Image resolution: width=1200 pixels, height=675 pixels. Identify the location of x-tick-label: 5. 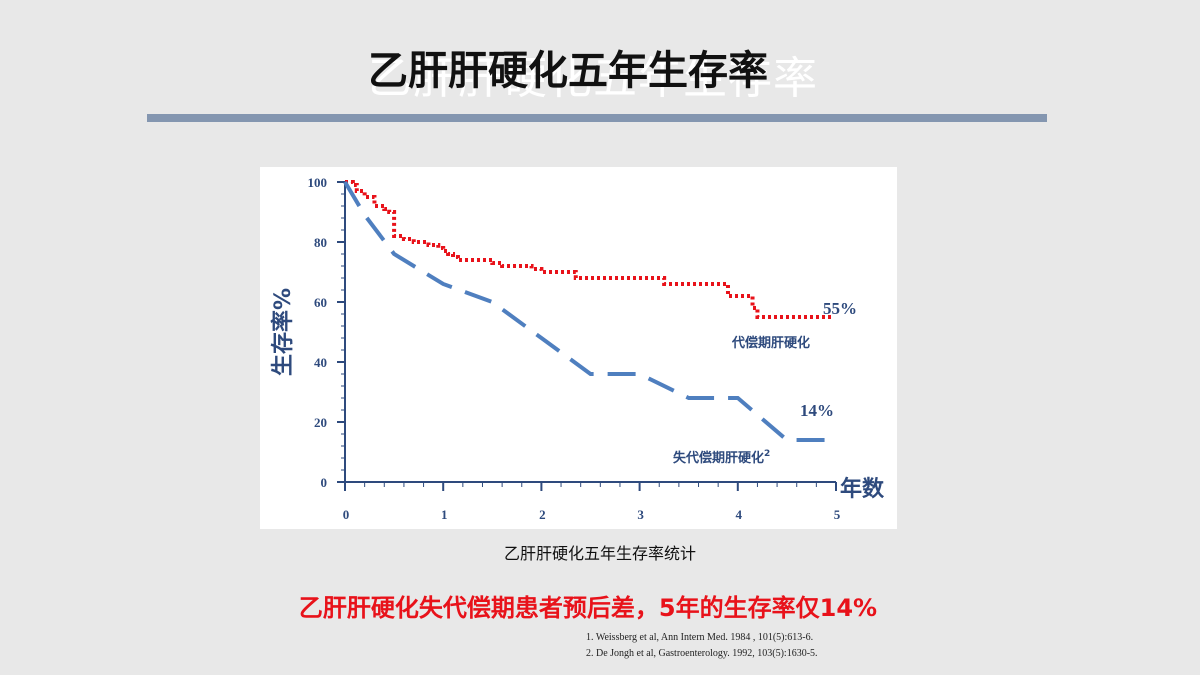
(837, 514).